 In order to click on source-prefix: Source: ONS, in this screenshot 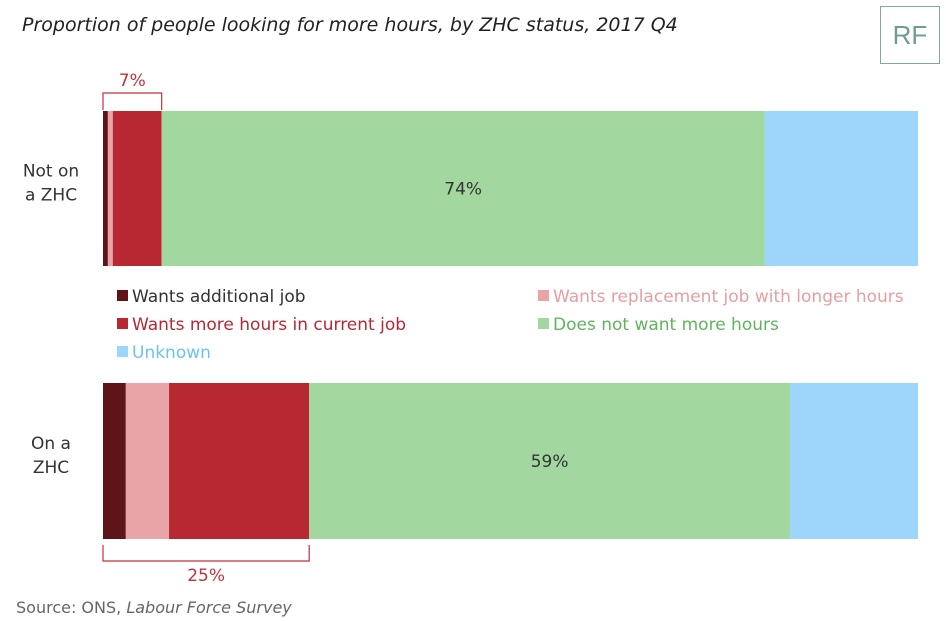, I will do `click(71, 607)`.